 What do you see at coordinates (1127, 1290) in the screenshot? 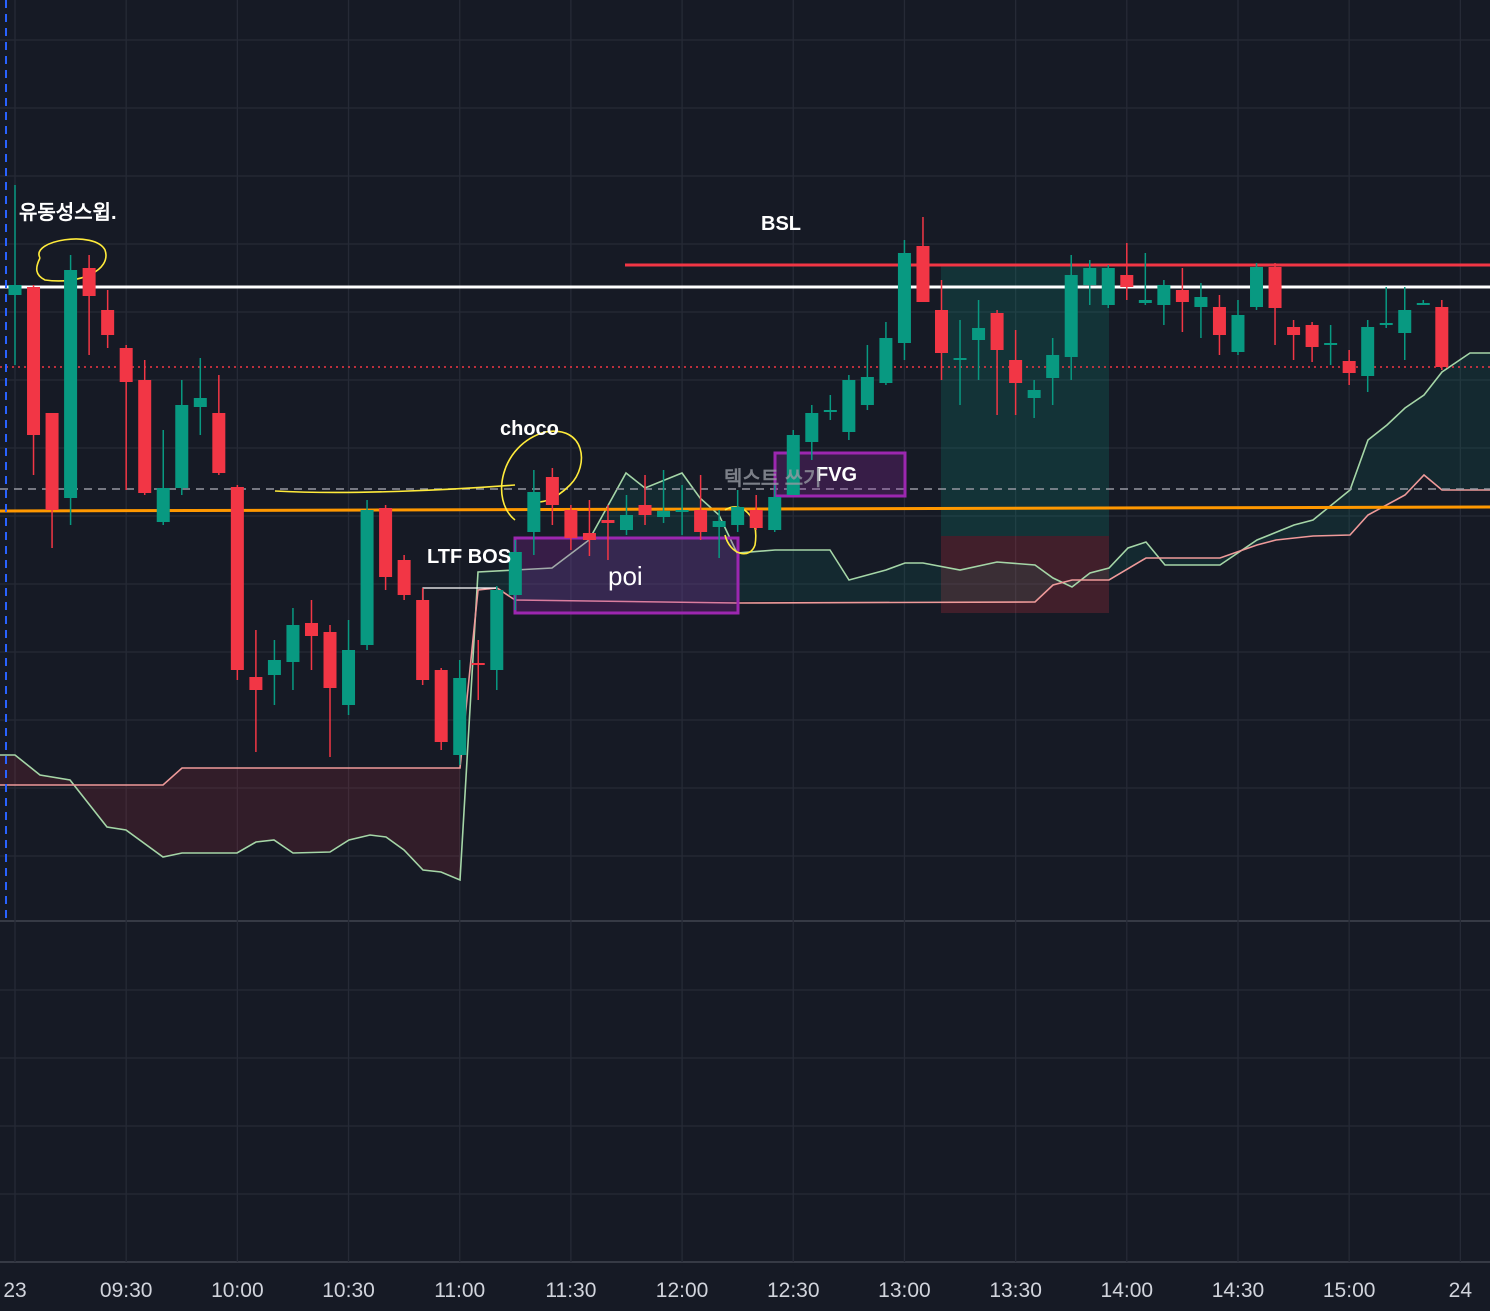
I see `x-tick-label: 14:00` at bounding box center [1127, 1290].